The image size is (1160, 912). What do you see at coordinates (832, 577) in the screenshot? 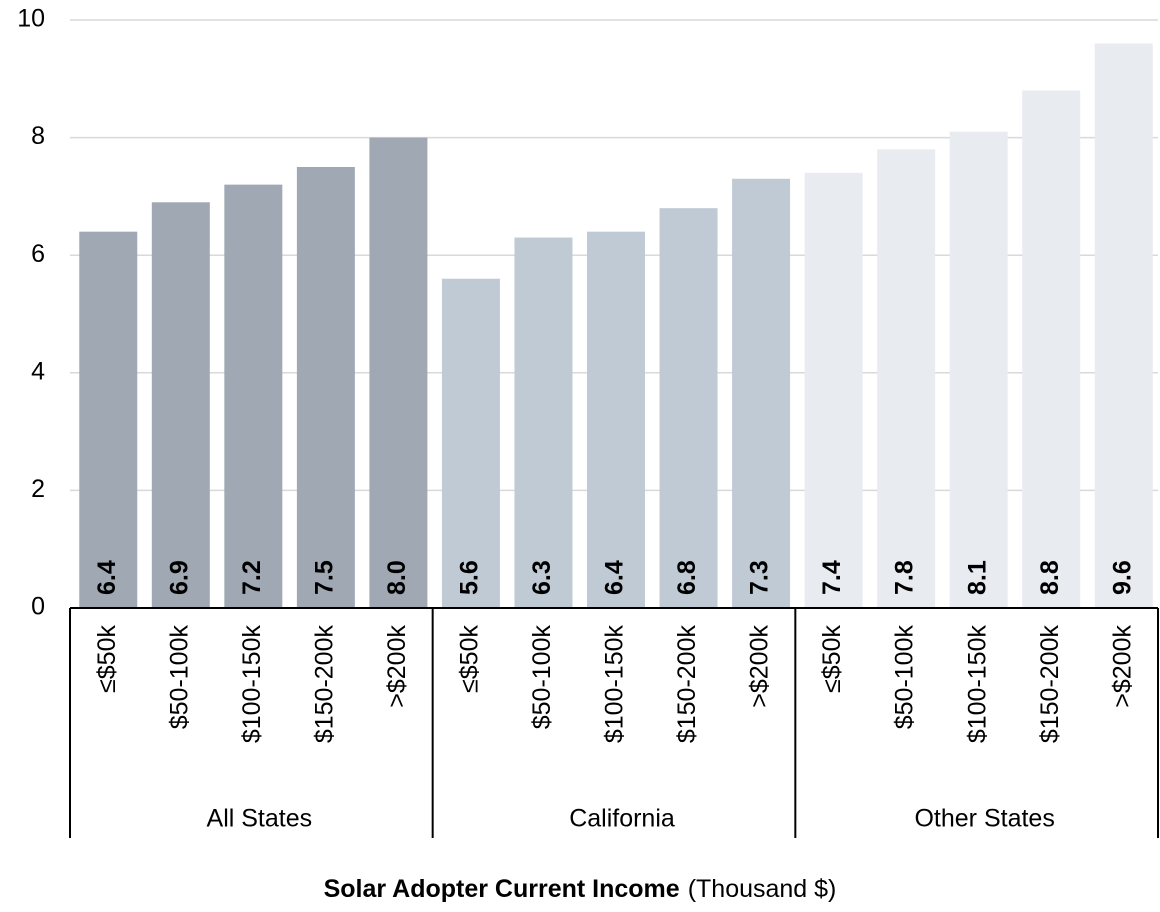
I see `data-label: 7.4` at bounding box center [832, 577].